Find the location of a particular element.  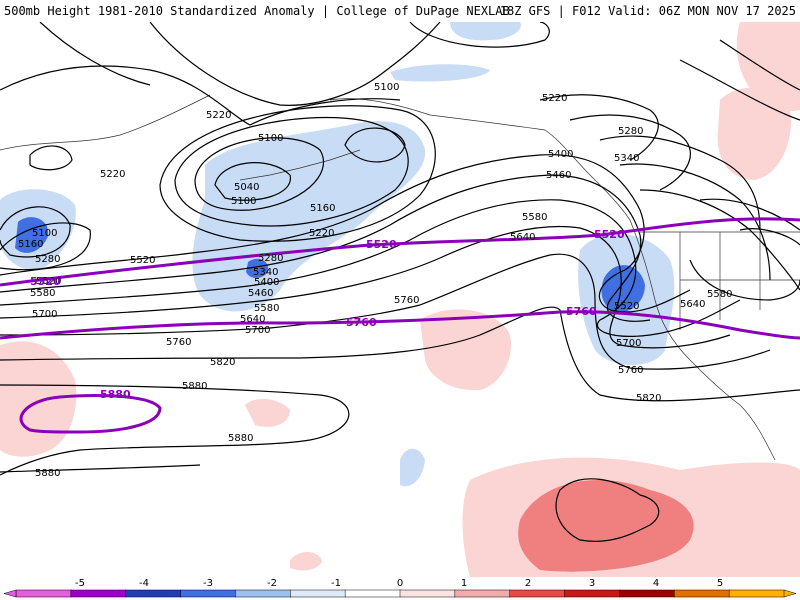

colorbar-tick: -5 is located at coordinates (80, 583).